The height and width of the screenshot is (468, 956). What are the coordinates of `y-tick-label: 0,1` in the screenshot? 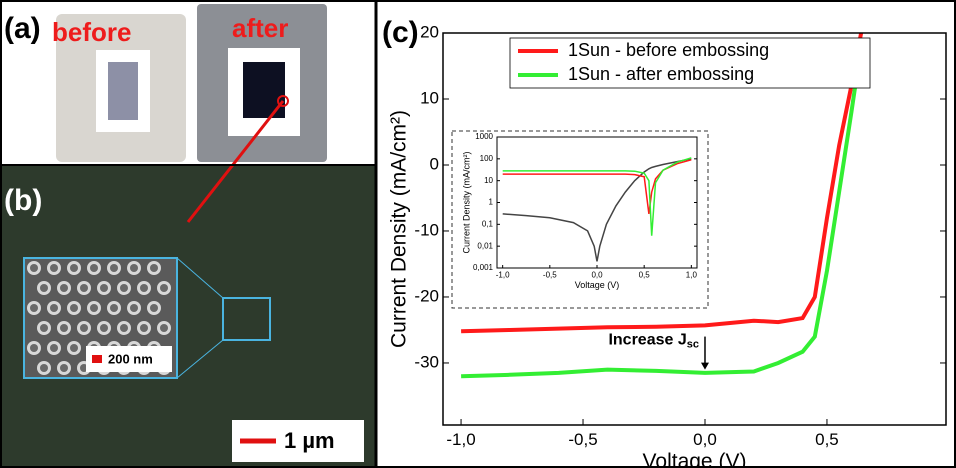 It's located at (488, 223).